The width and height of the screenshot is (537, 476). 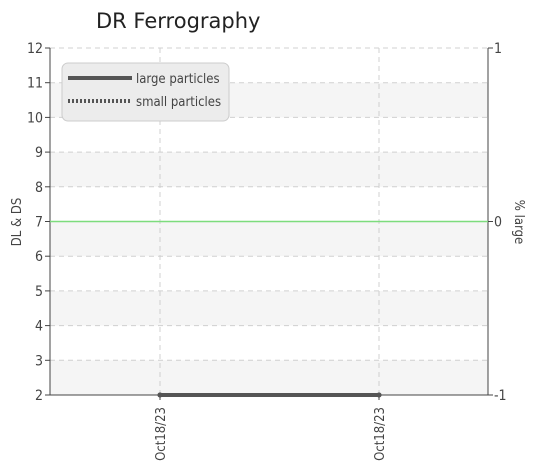 I want to click on legend: large particles small particles, so click(x=145, y=92).